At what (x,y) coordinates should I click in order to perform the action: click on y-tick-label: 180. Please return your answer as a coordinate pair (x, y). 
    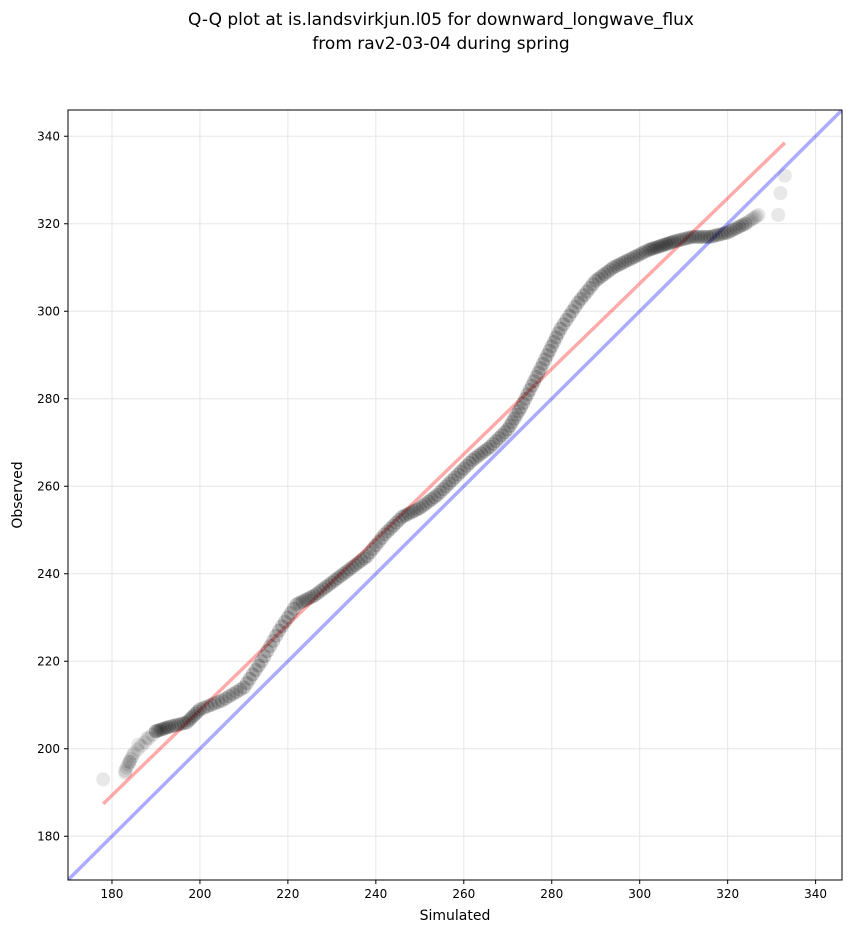
    Looking at the image, I should click on (48, 836).